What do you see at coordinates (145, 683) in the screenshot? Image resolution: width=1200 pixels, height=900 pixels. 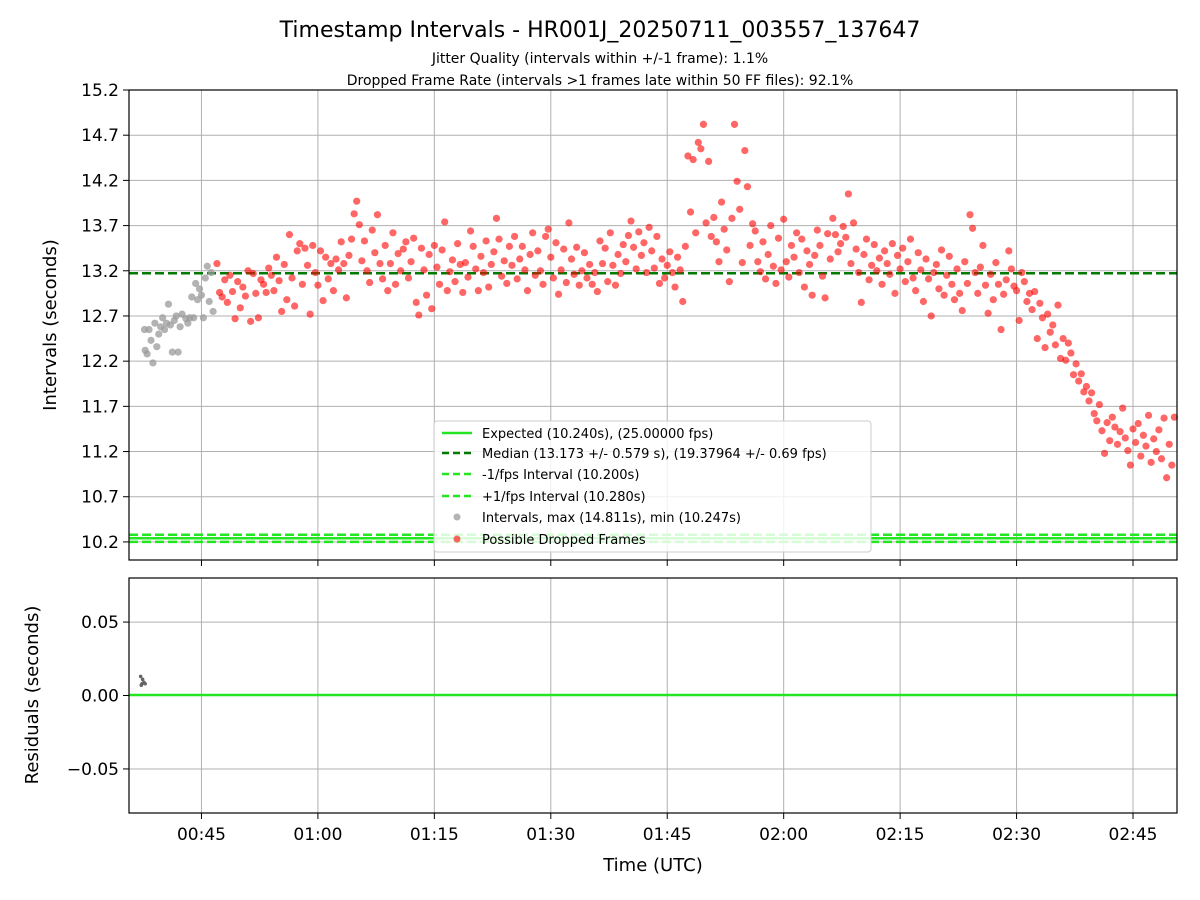 I see `residual-point` at bounding box center [145, 683].